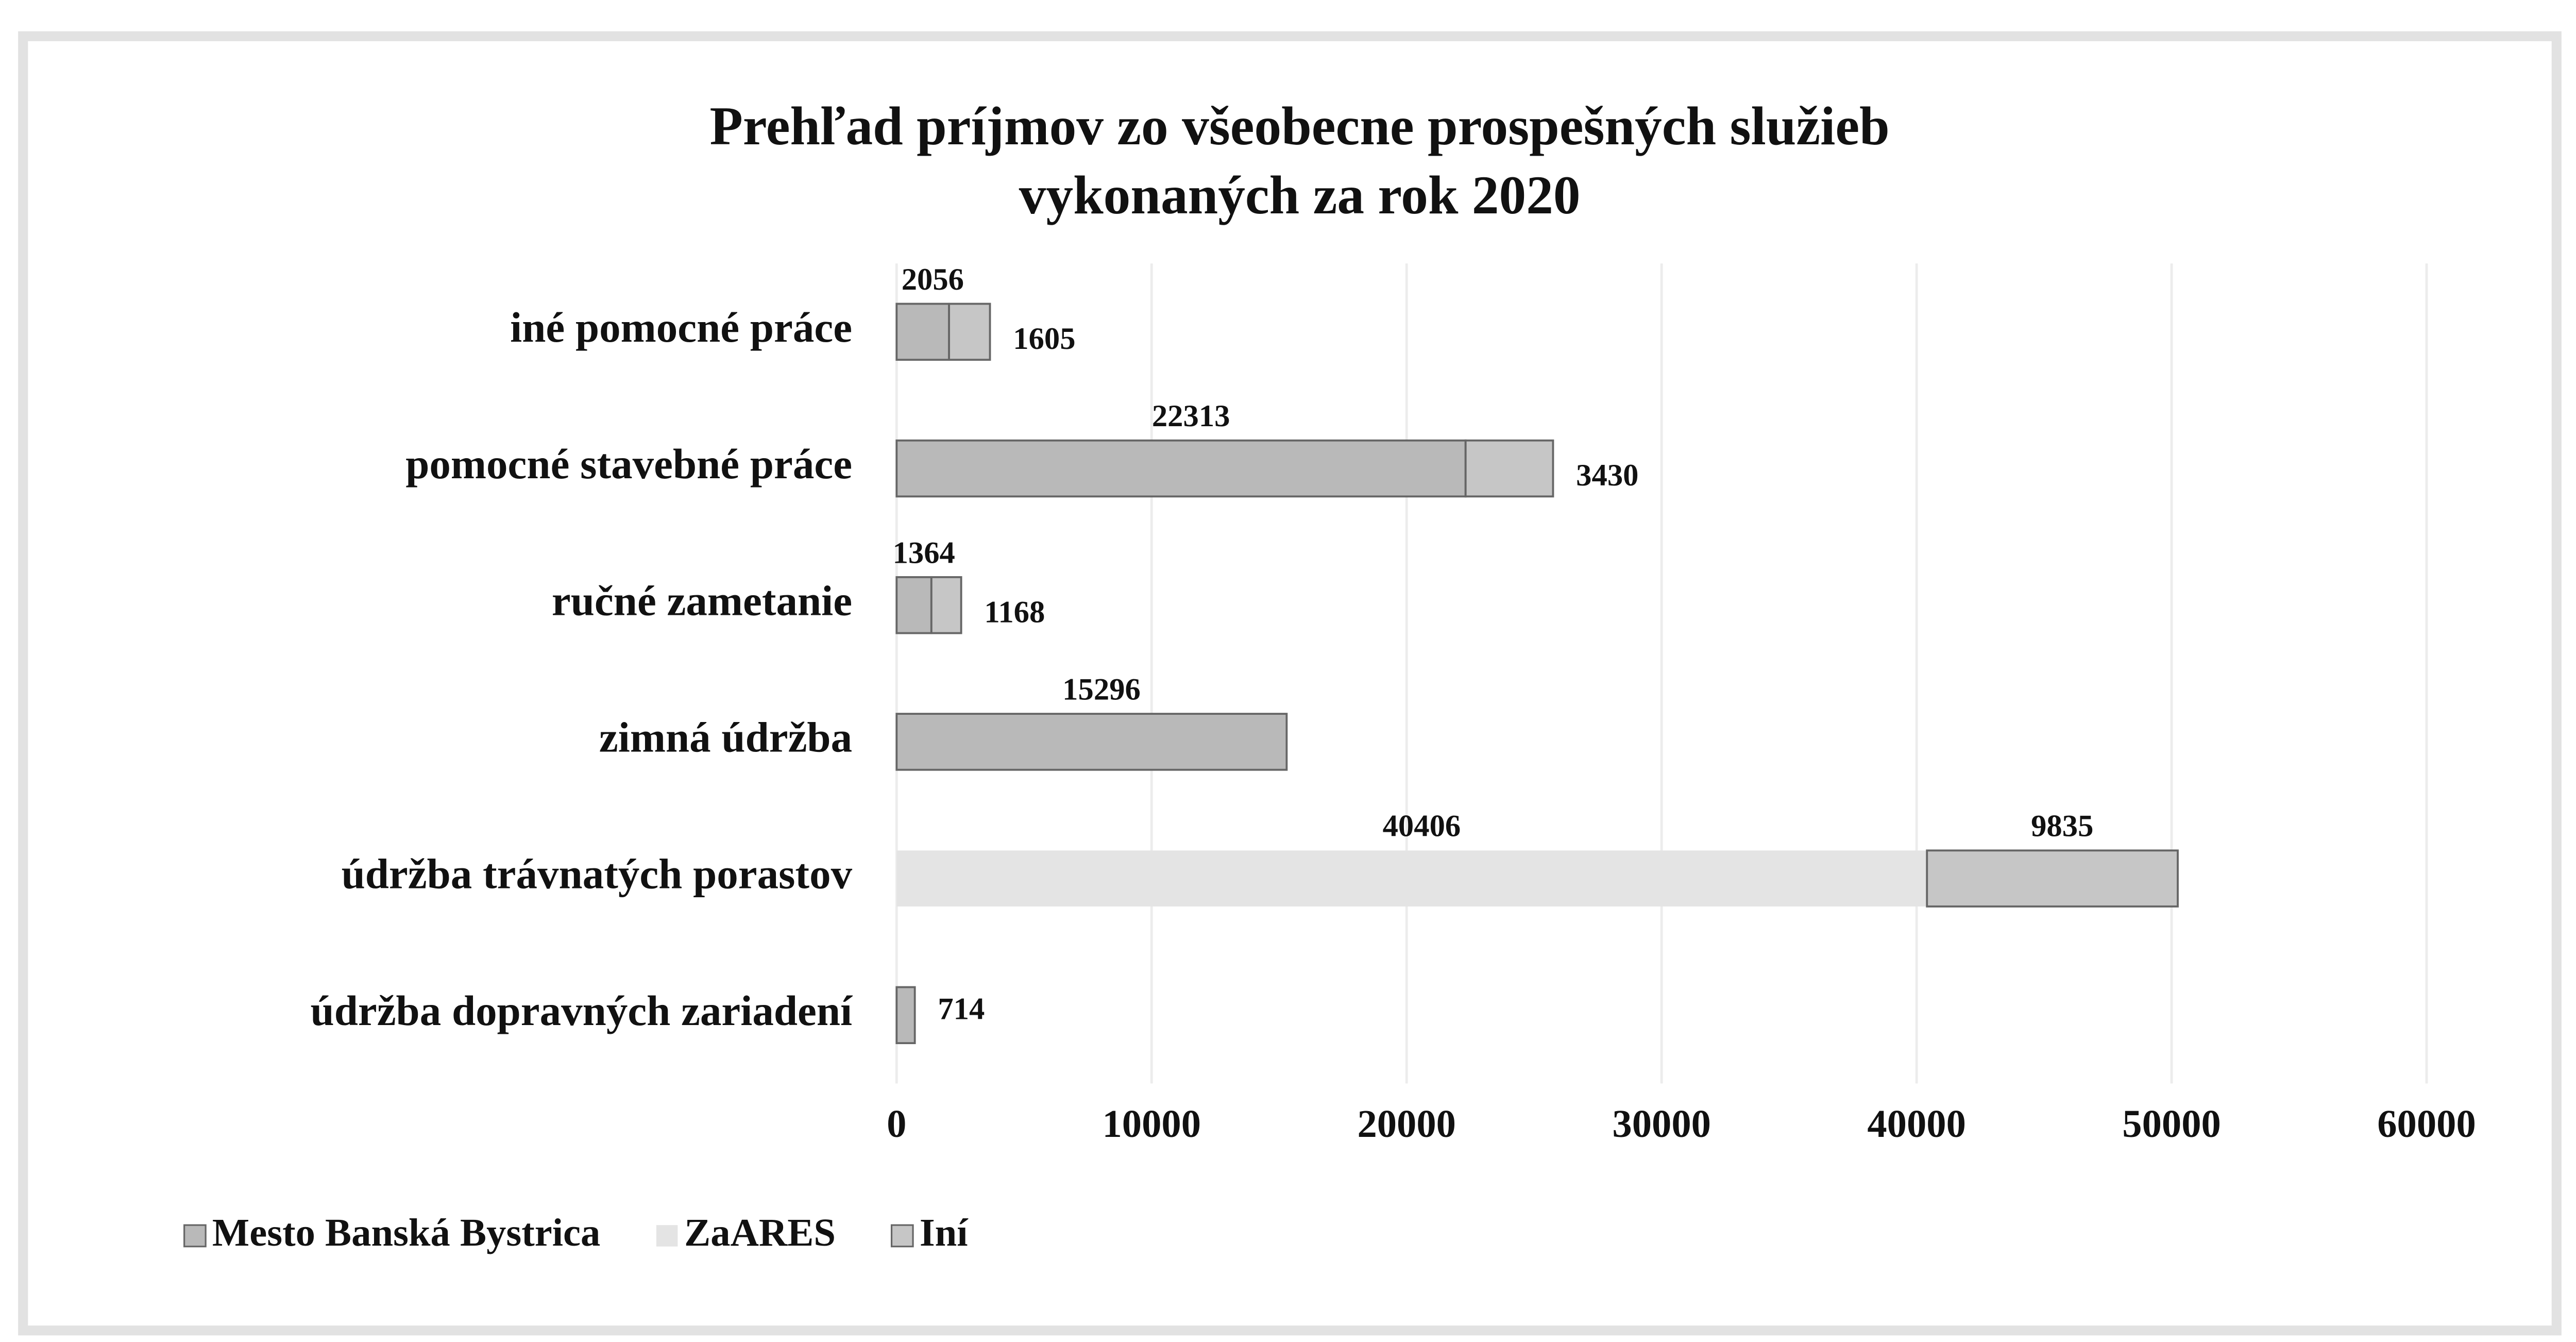 Image resolution: width=2576 pixels, height=1342 pixels. Describe the element at coordinates (1607, 475) in the screenshot. I see `data-label: 3430` at that location.